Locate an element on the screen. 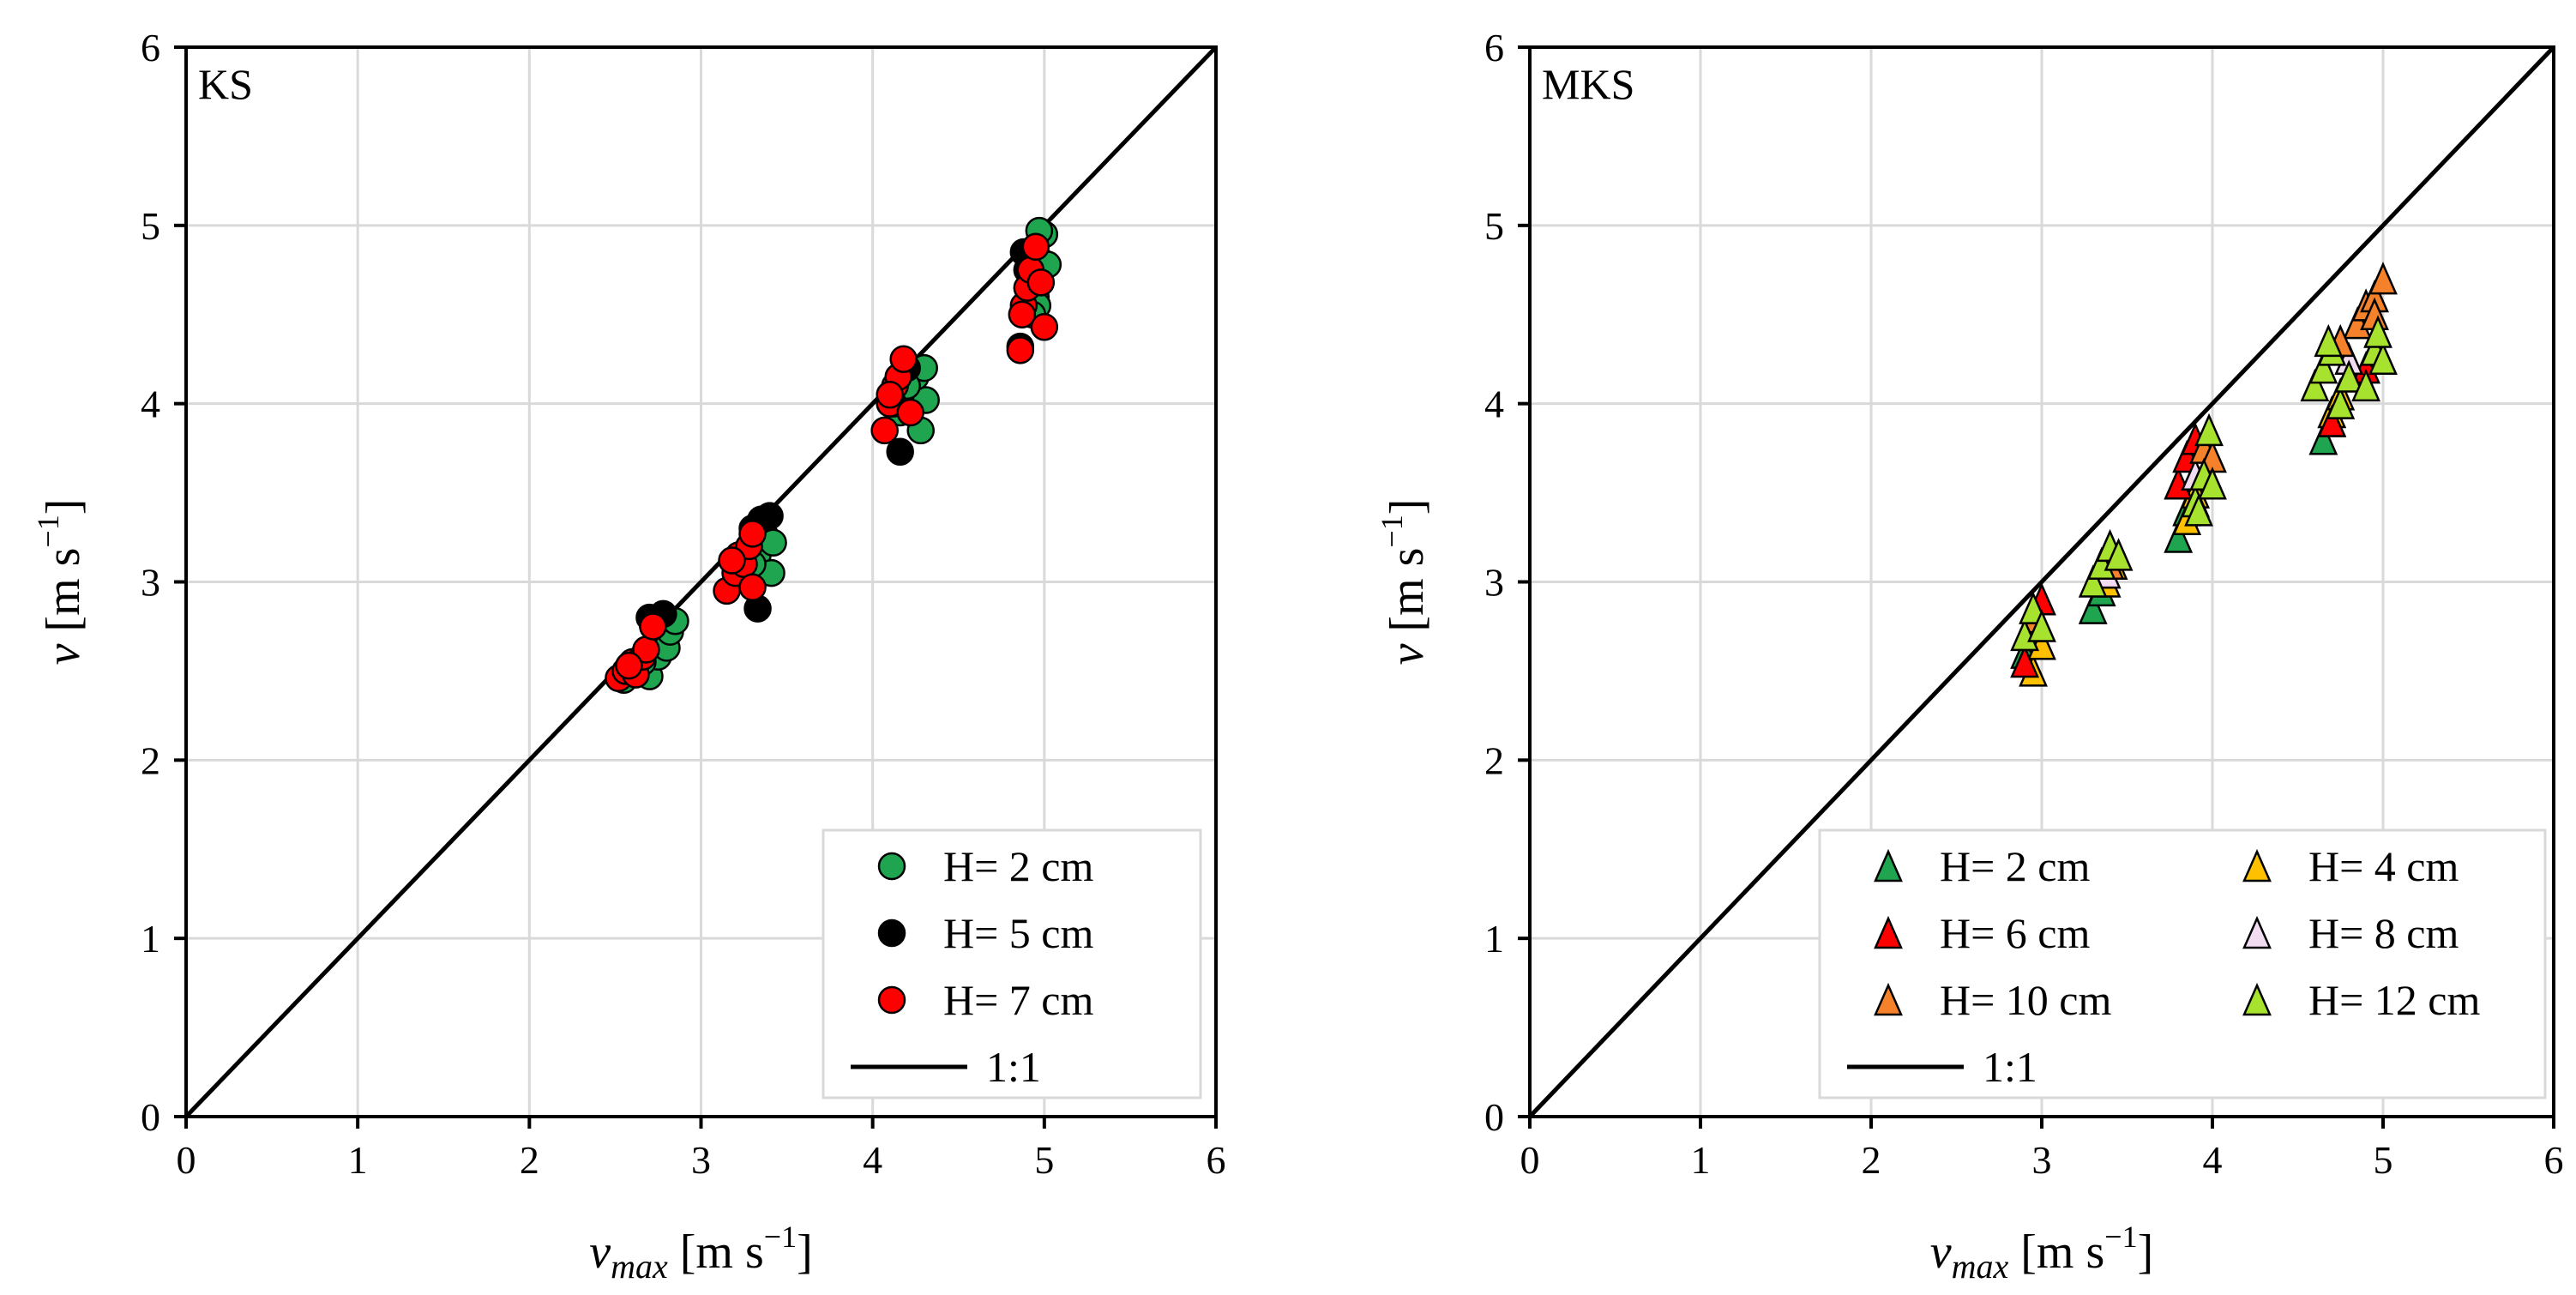  series-h-4-cm is located at coordinates (2188, 532).